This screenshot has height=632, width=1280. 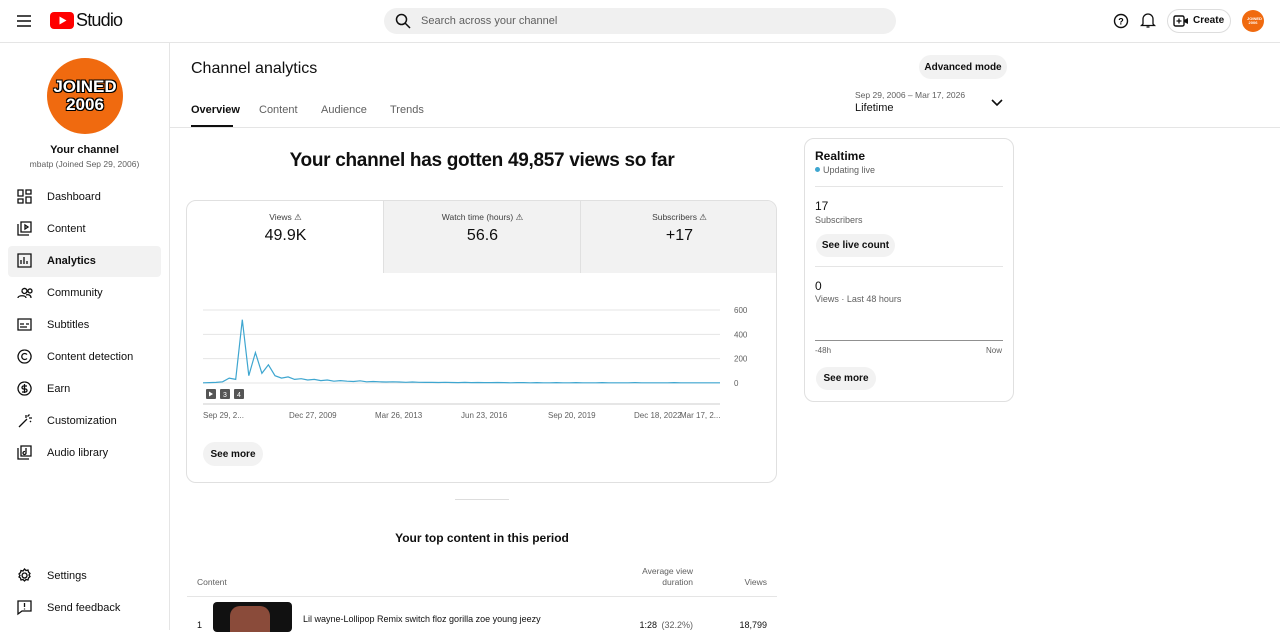 I want to click on tab: Audience, so click(x=344, y=110).